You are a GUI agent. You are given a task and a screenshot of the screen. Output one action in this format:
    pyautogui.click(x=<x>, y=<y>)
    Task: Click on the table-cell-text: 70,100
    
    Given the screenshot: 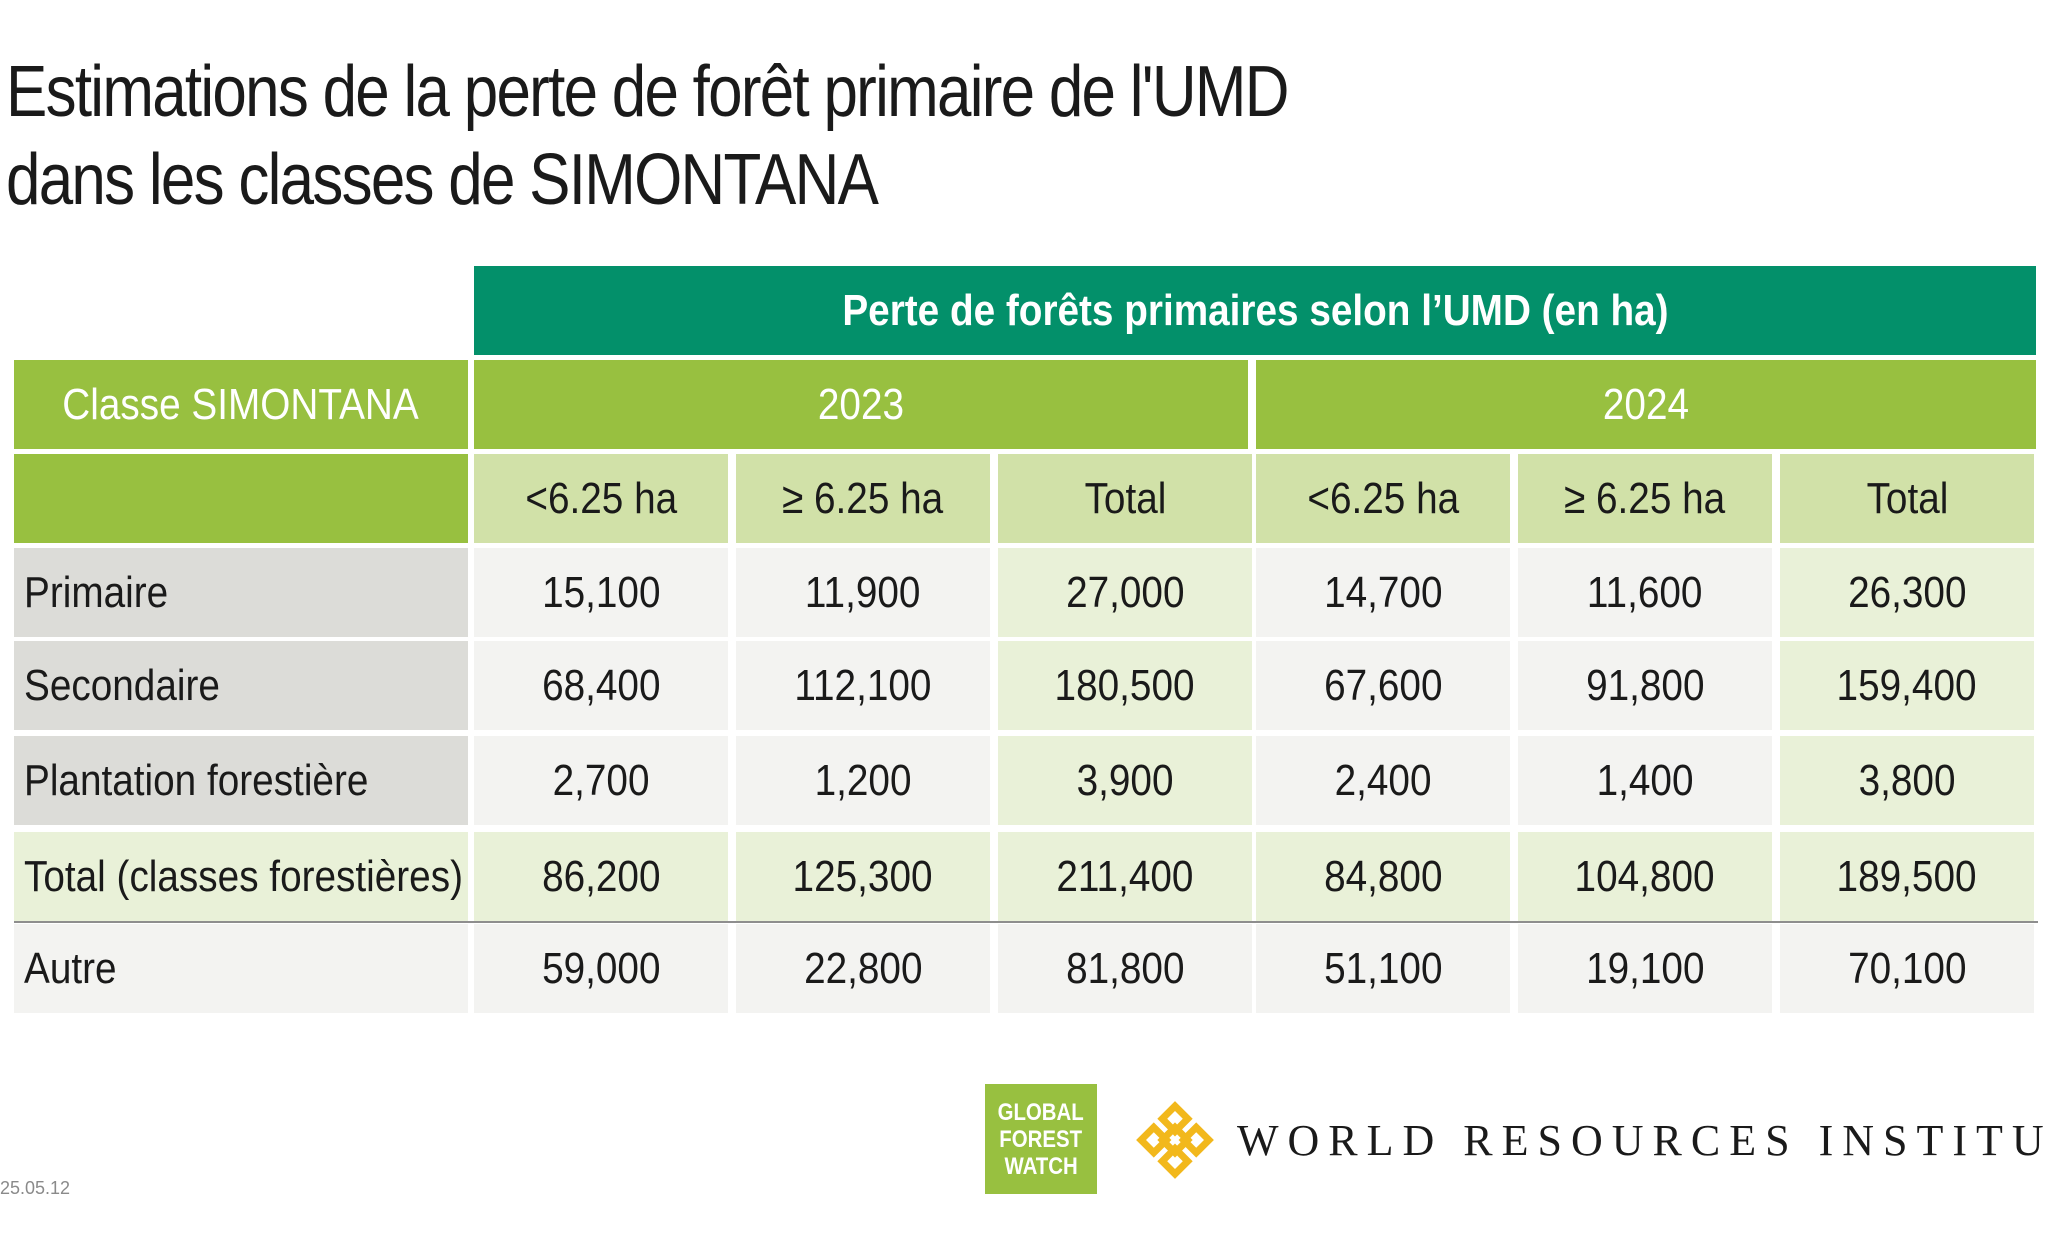 What is the action you would take?
    pyautogui.click(x=1907, y=968)
    